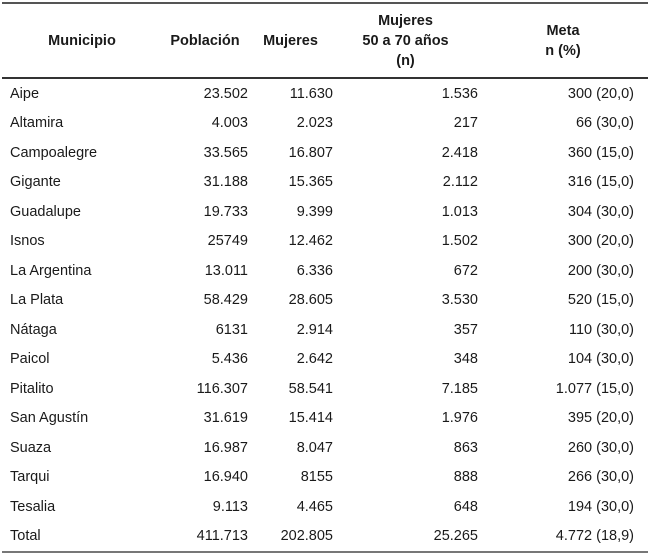 Image resolution: width=650 pixels, height=554 pixels. Describe the element at coordinates (600, 418) in the screenshot. I see `cell-meta: 395 (20,0)` at that location.